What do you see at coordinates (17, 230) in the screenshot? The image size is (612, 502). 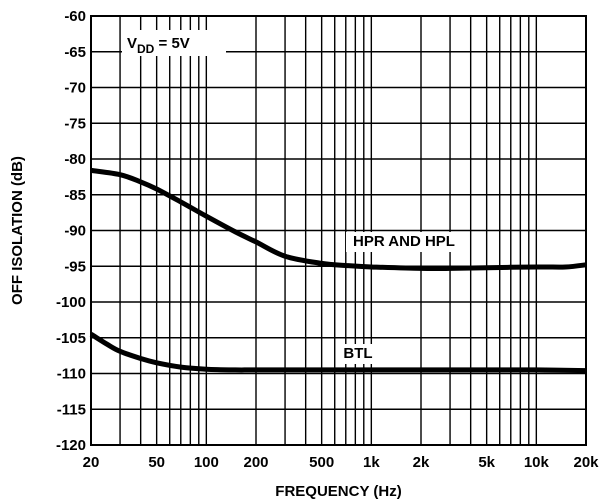 I see `y-axis-title: OFF ISOLATION (dB)` at bounding box center [17, 230].